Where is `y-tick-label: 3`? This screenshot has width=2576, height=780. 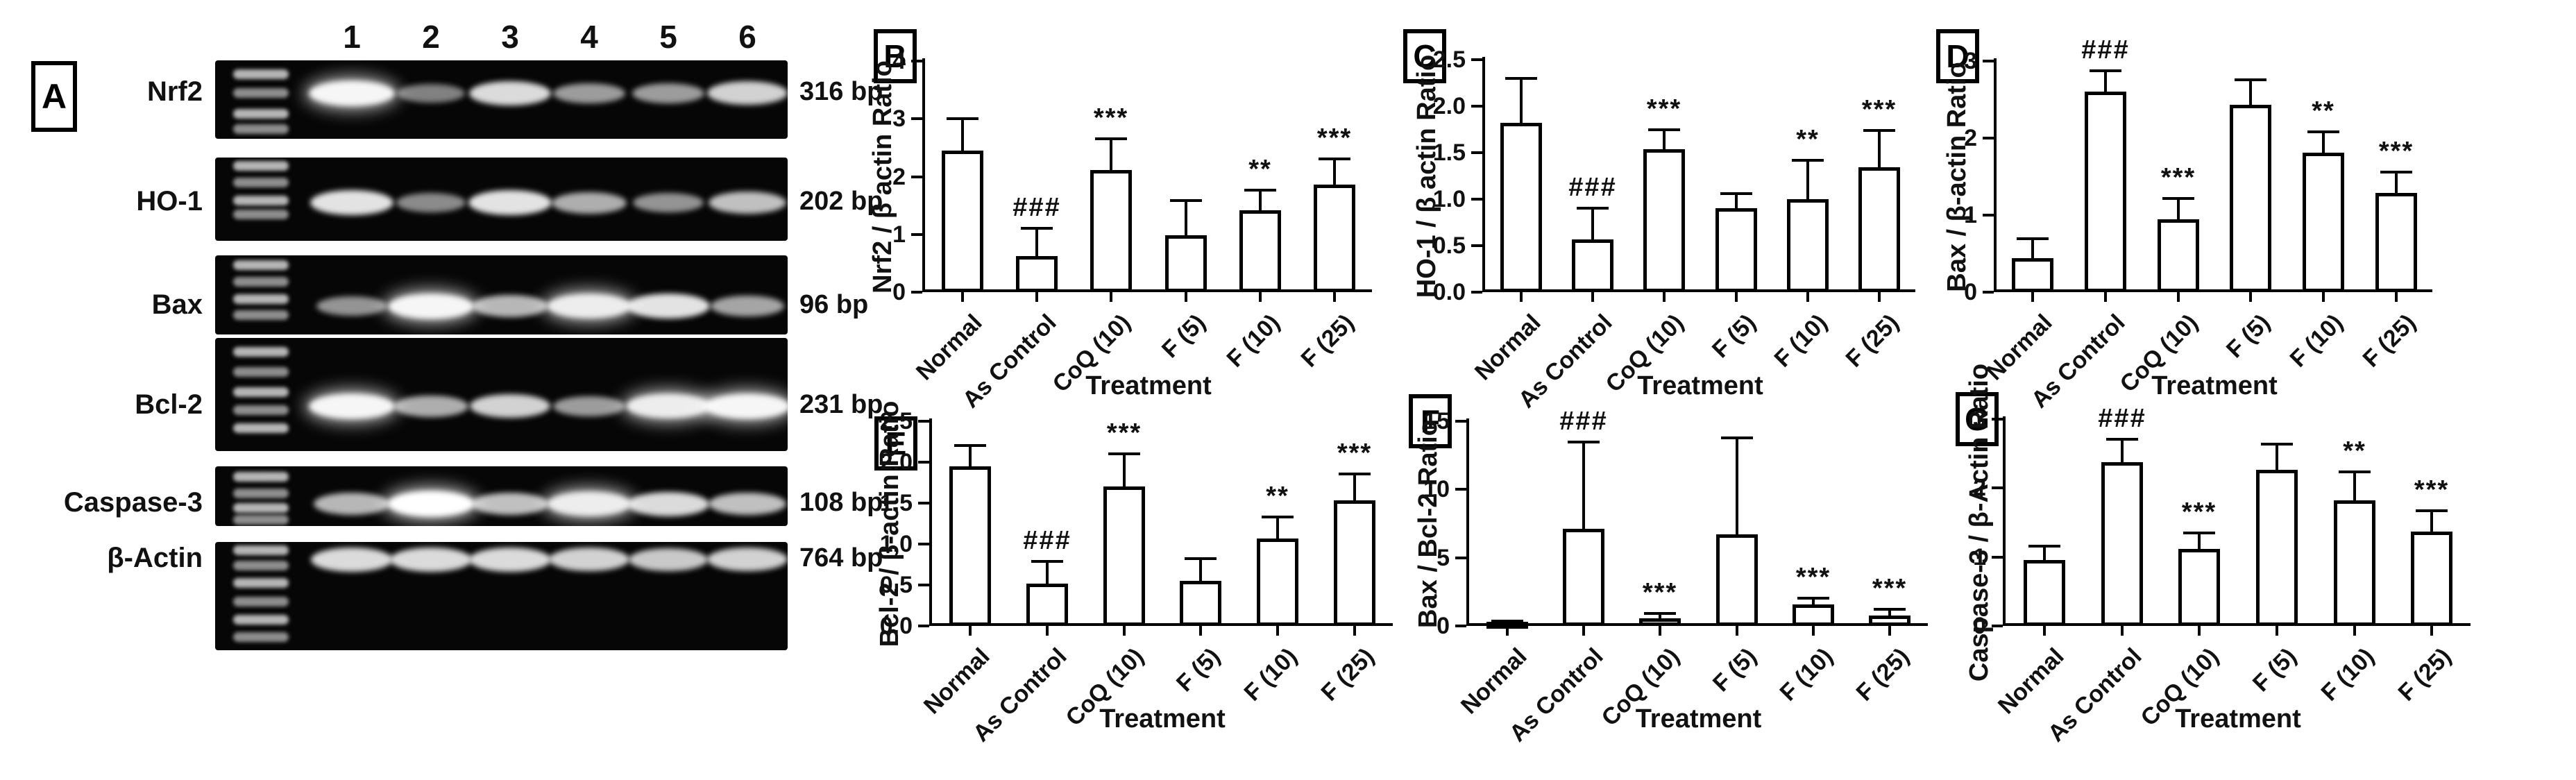
y-tick-label: 3 is located at coordinates (899, 118).